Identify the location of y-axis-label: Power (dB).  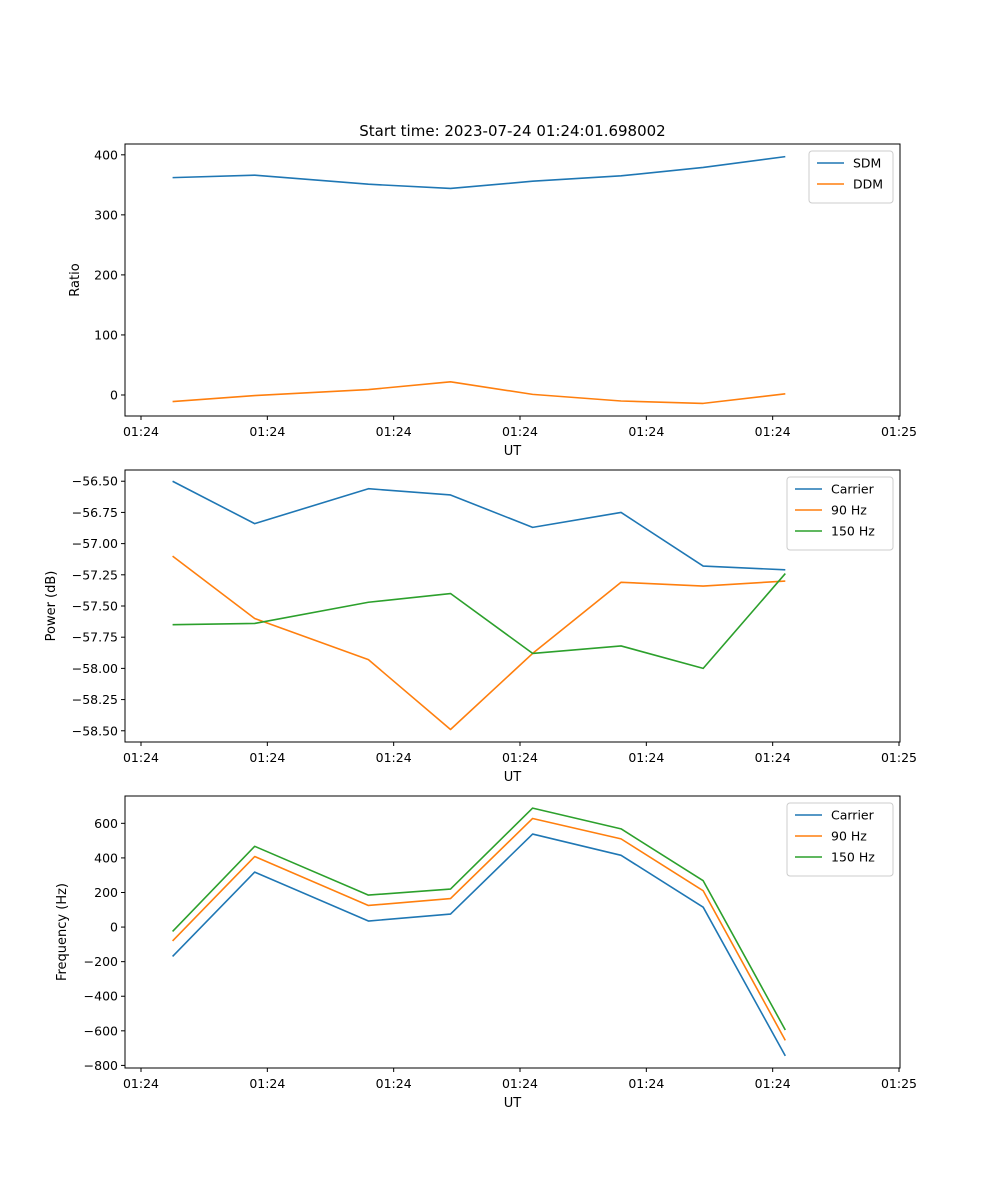
(51, 606).